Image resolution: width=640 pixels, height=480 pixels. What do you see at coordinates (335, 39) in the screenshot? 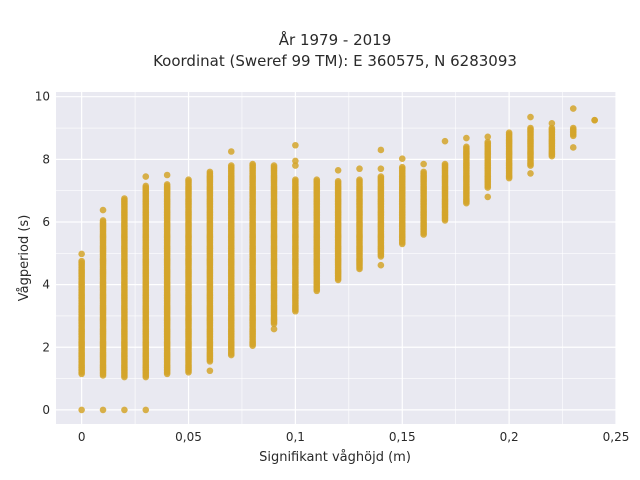
I see `chart-title-line-1: År 1979 - 2019` at bounding box center [335, 39].